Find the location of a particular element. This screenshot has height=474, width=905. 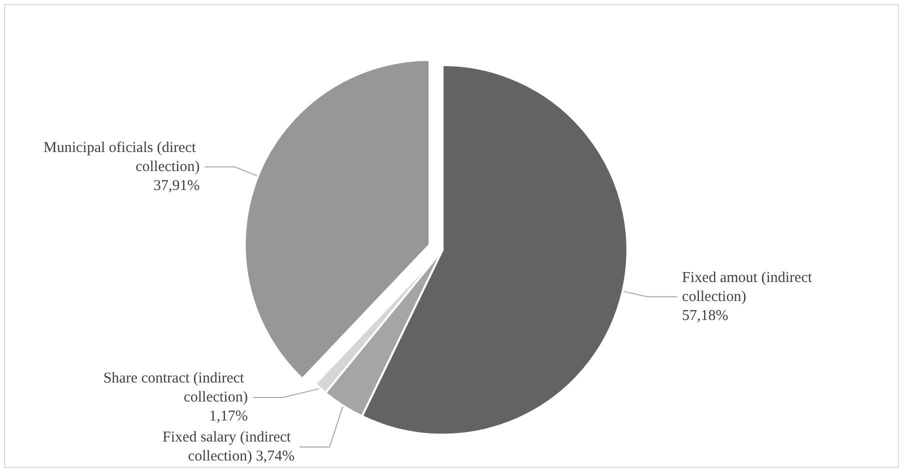

data-label: 1,17% is located at coordinates (228, 416).